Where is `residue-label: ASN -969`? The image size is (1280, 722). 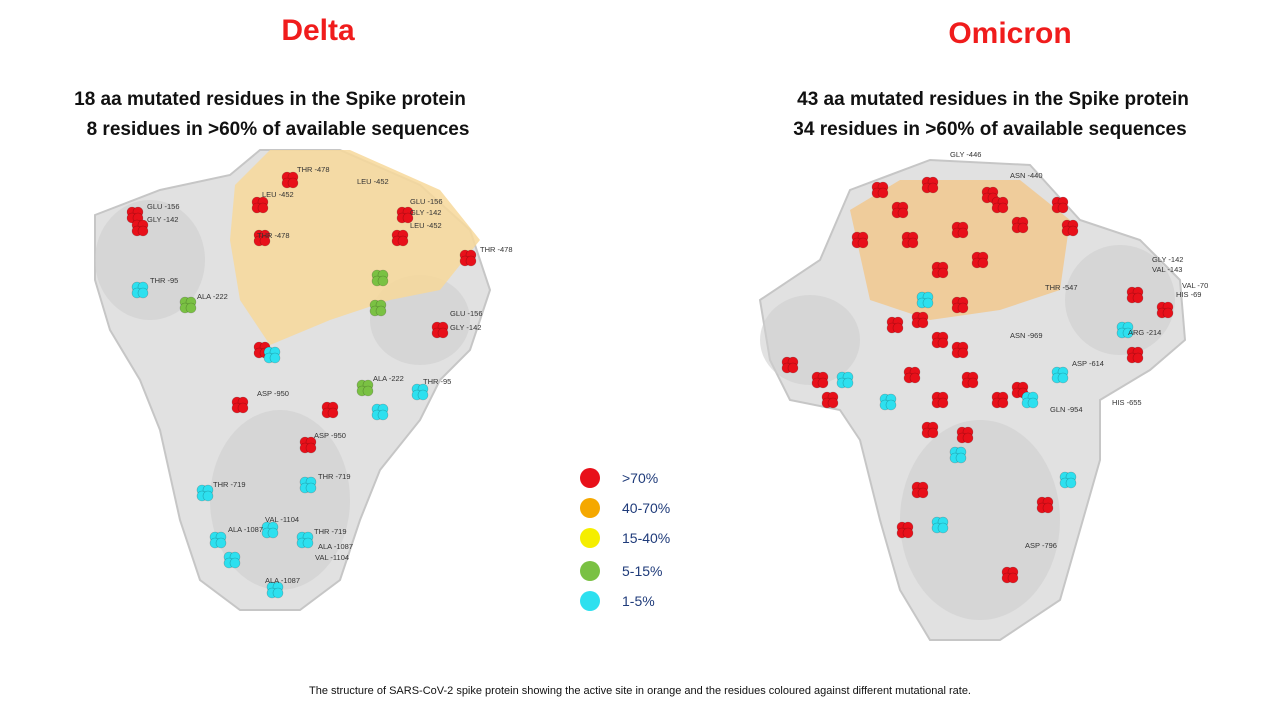 residue-label: ASN -969 is located at coordinates (1026, 335).